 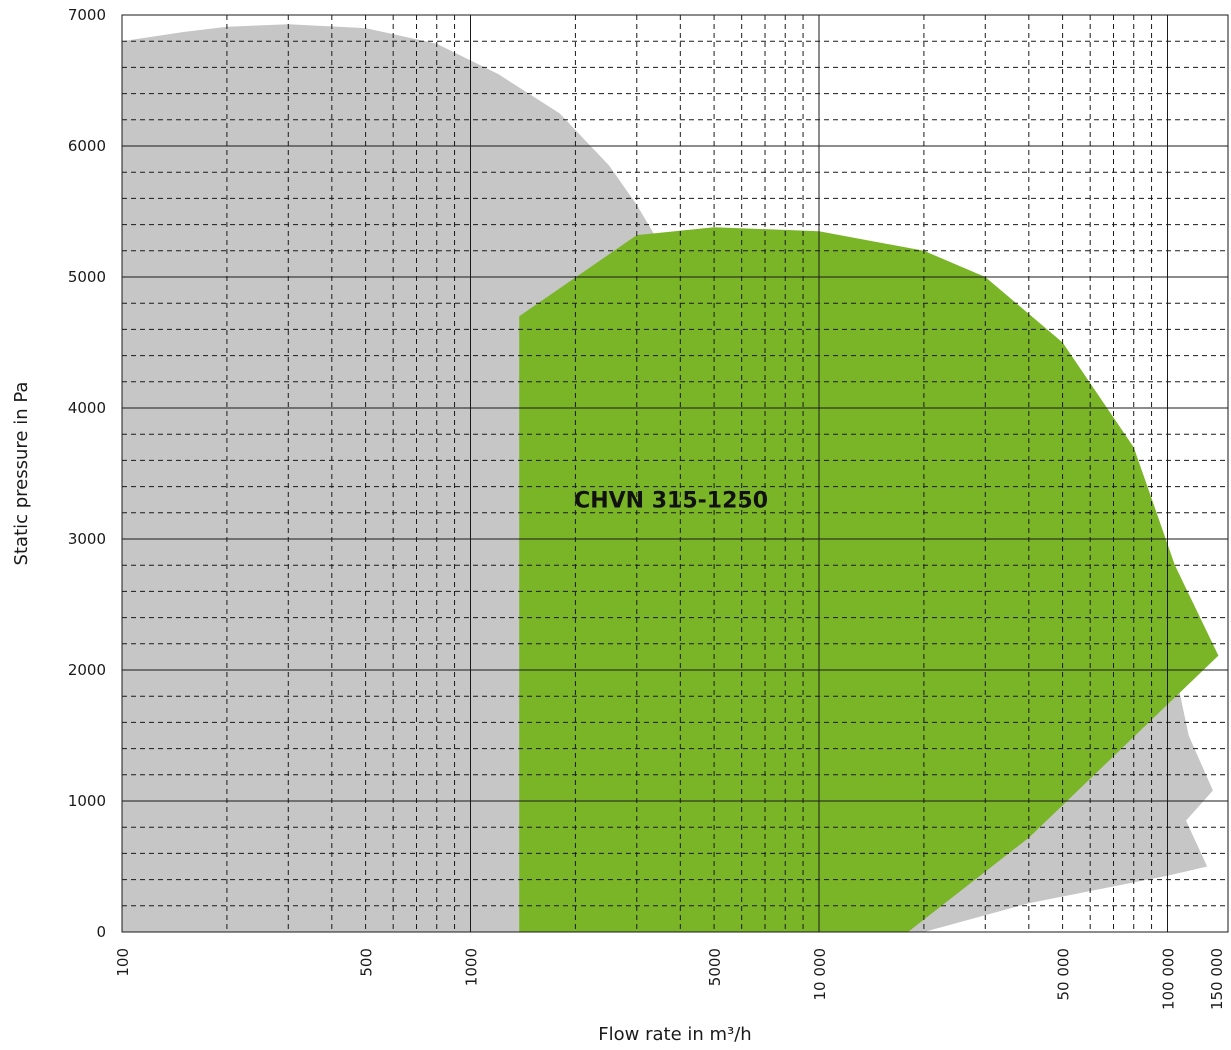 What do you see at coordinates (87, 473) in the screenshot?
I see `y-axis-tick-labels: 0 1000 2000 3000 4000 5000 6000 7000` at bounding box center [87, 473].